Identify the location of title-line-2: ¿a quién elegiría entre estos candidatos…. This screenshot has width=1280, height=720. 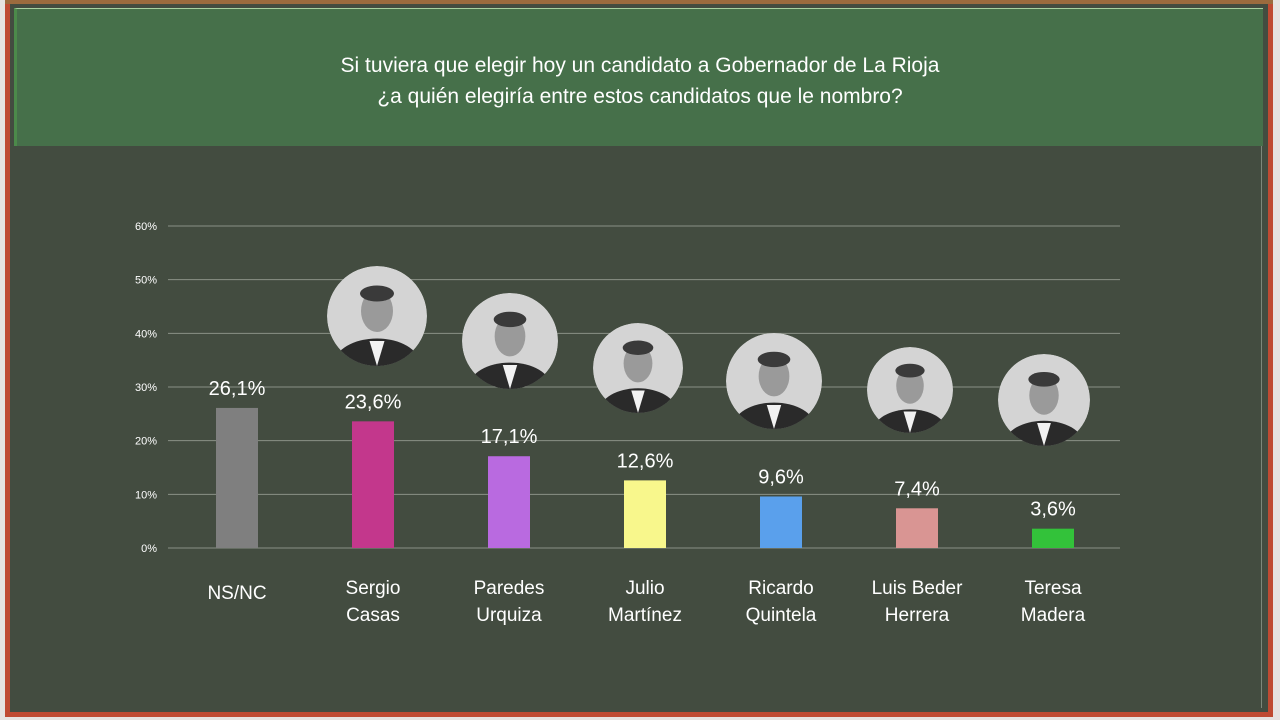
(640, 96).